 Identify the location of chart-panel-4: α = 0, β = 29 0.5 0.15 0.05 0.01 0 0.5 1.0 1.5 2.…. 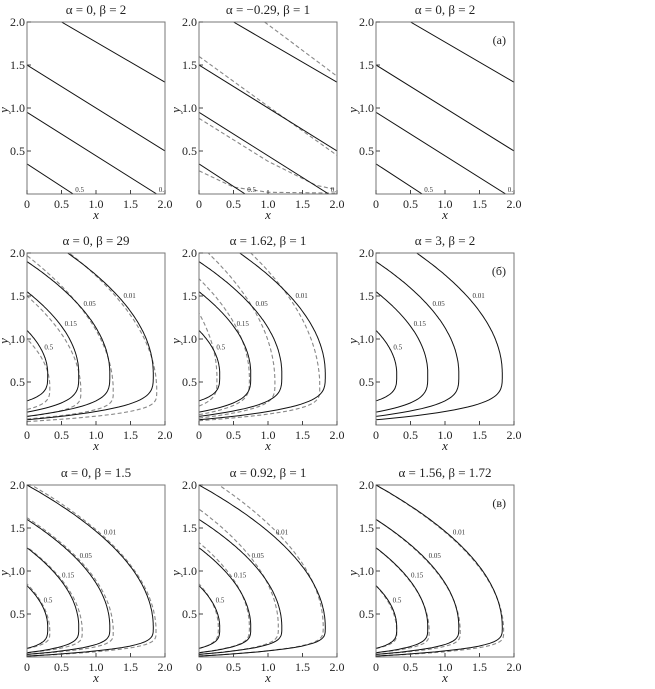
(86, 343).